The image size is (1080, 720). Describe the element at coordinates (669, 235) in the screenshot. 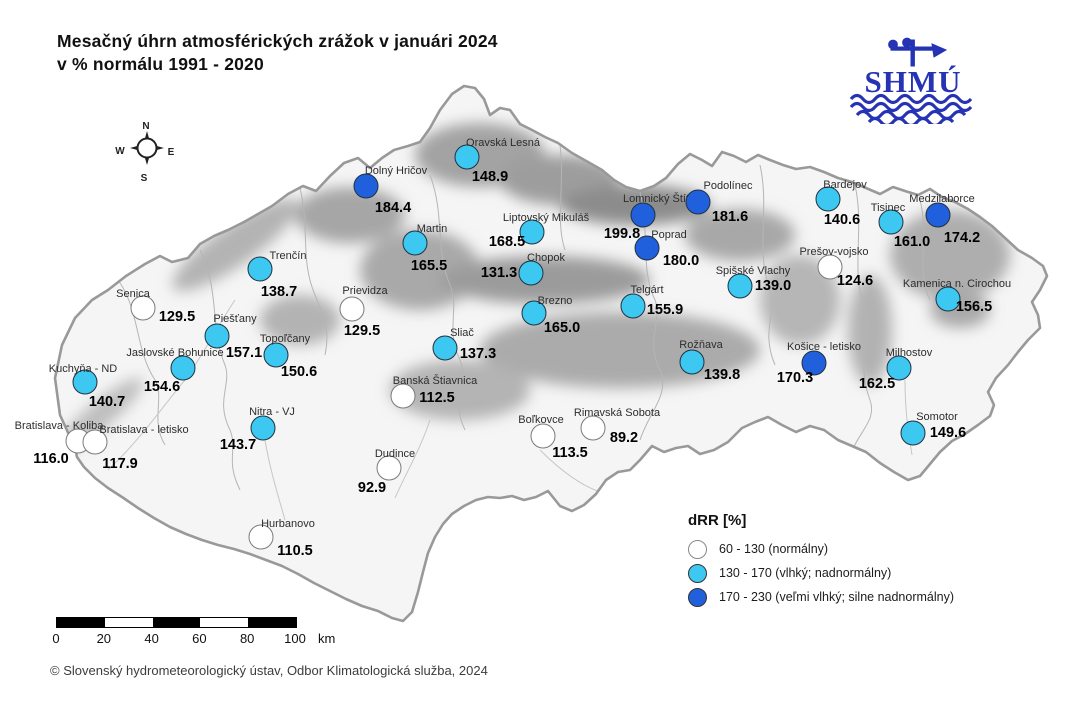

I see `station-label: Poprad` at that location.